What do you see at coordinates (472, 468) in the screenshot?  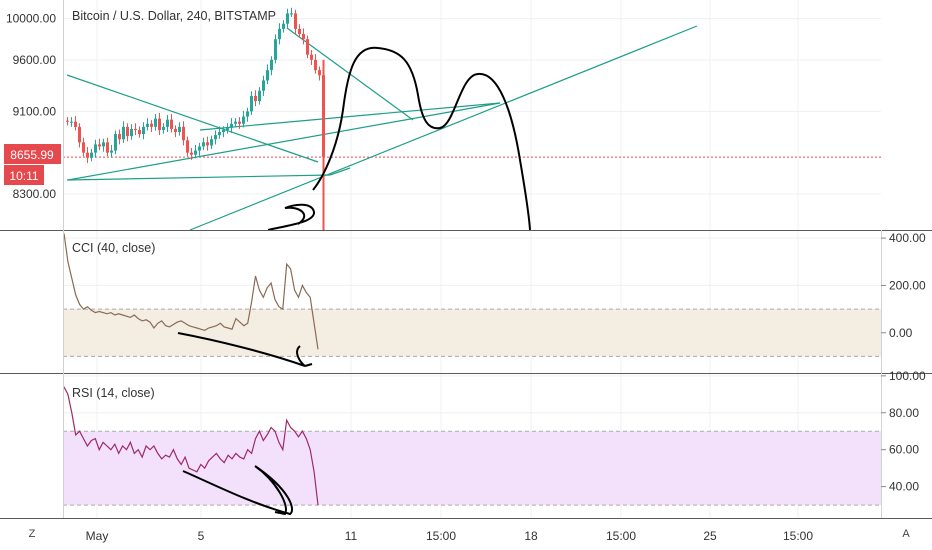 I see `rsi-band` at bounding box center [472, 468].